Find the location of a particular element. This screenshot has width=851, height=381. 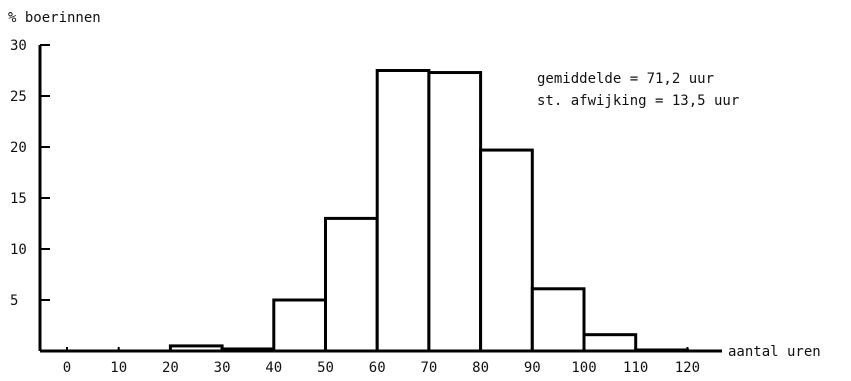

y-tick-label: 15 is located at coordinates (18, 199).